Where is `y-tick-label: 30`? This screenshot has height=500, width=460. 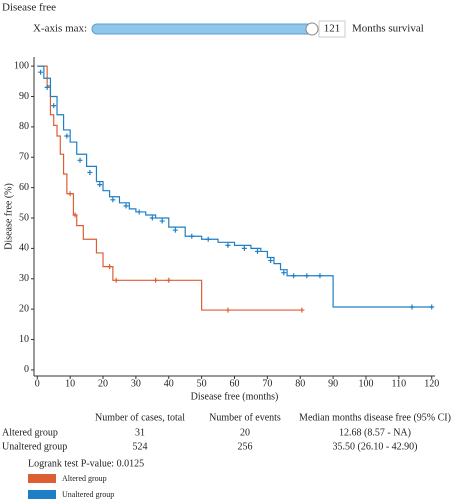
y-tick-label: 30 is located at coordinates (24, 278).